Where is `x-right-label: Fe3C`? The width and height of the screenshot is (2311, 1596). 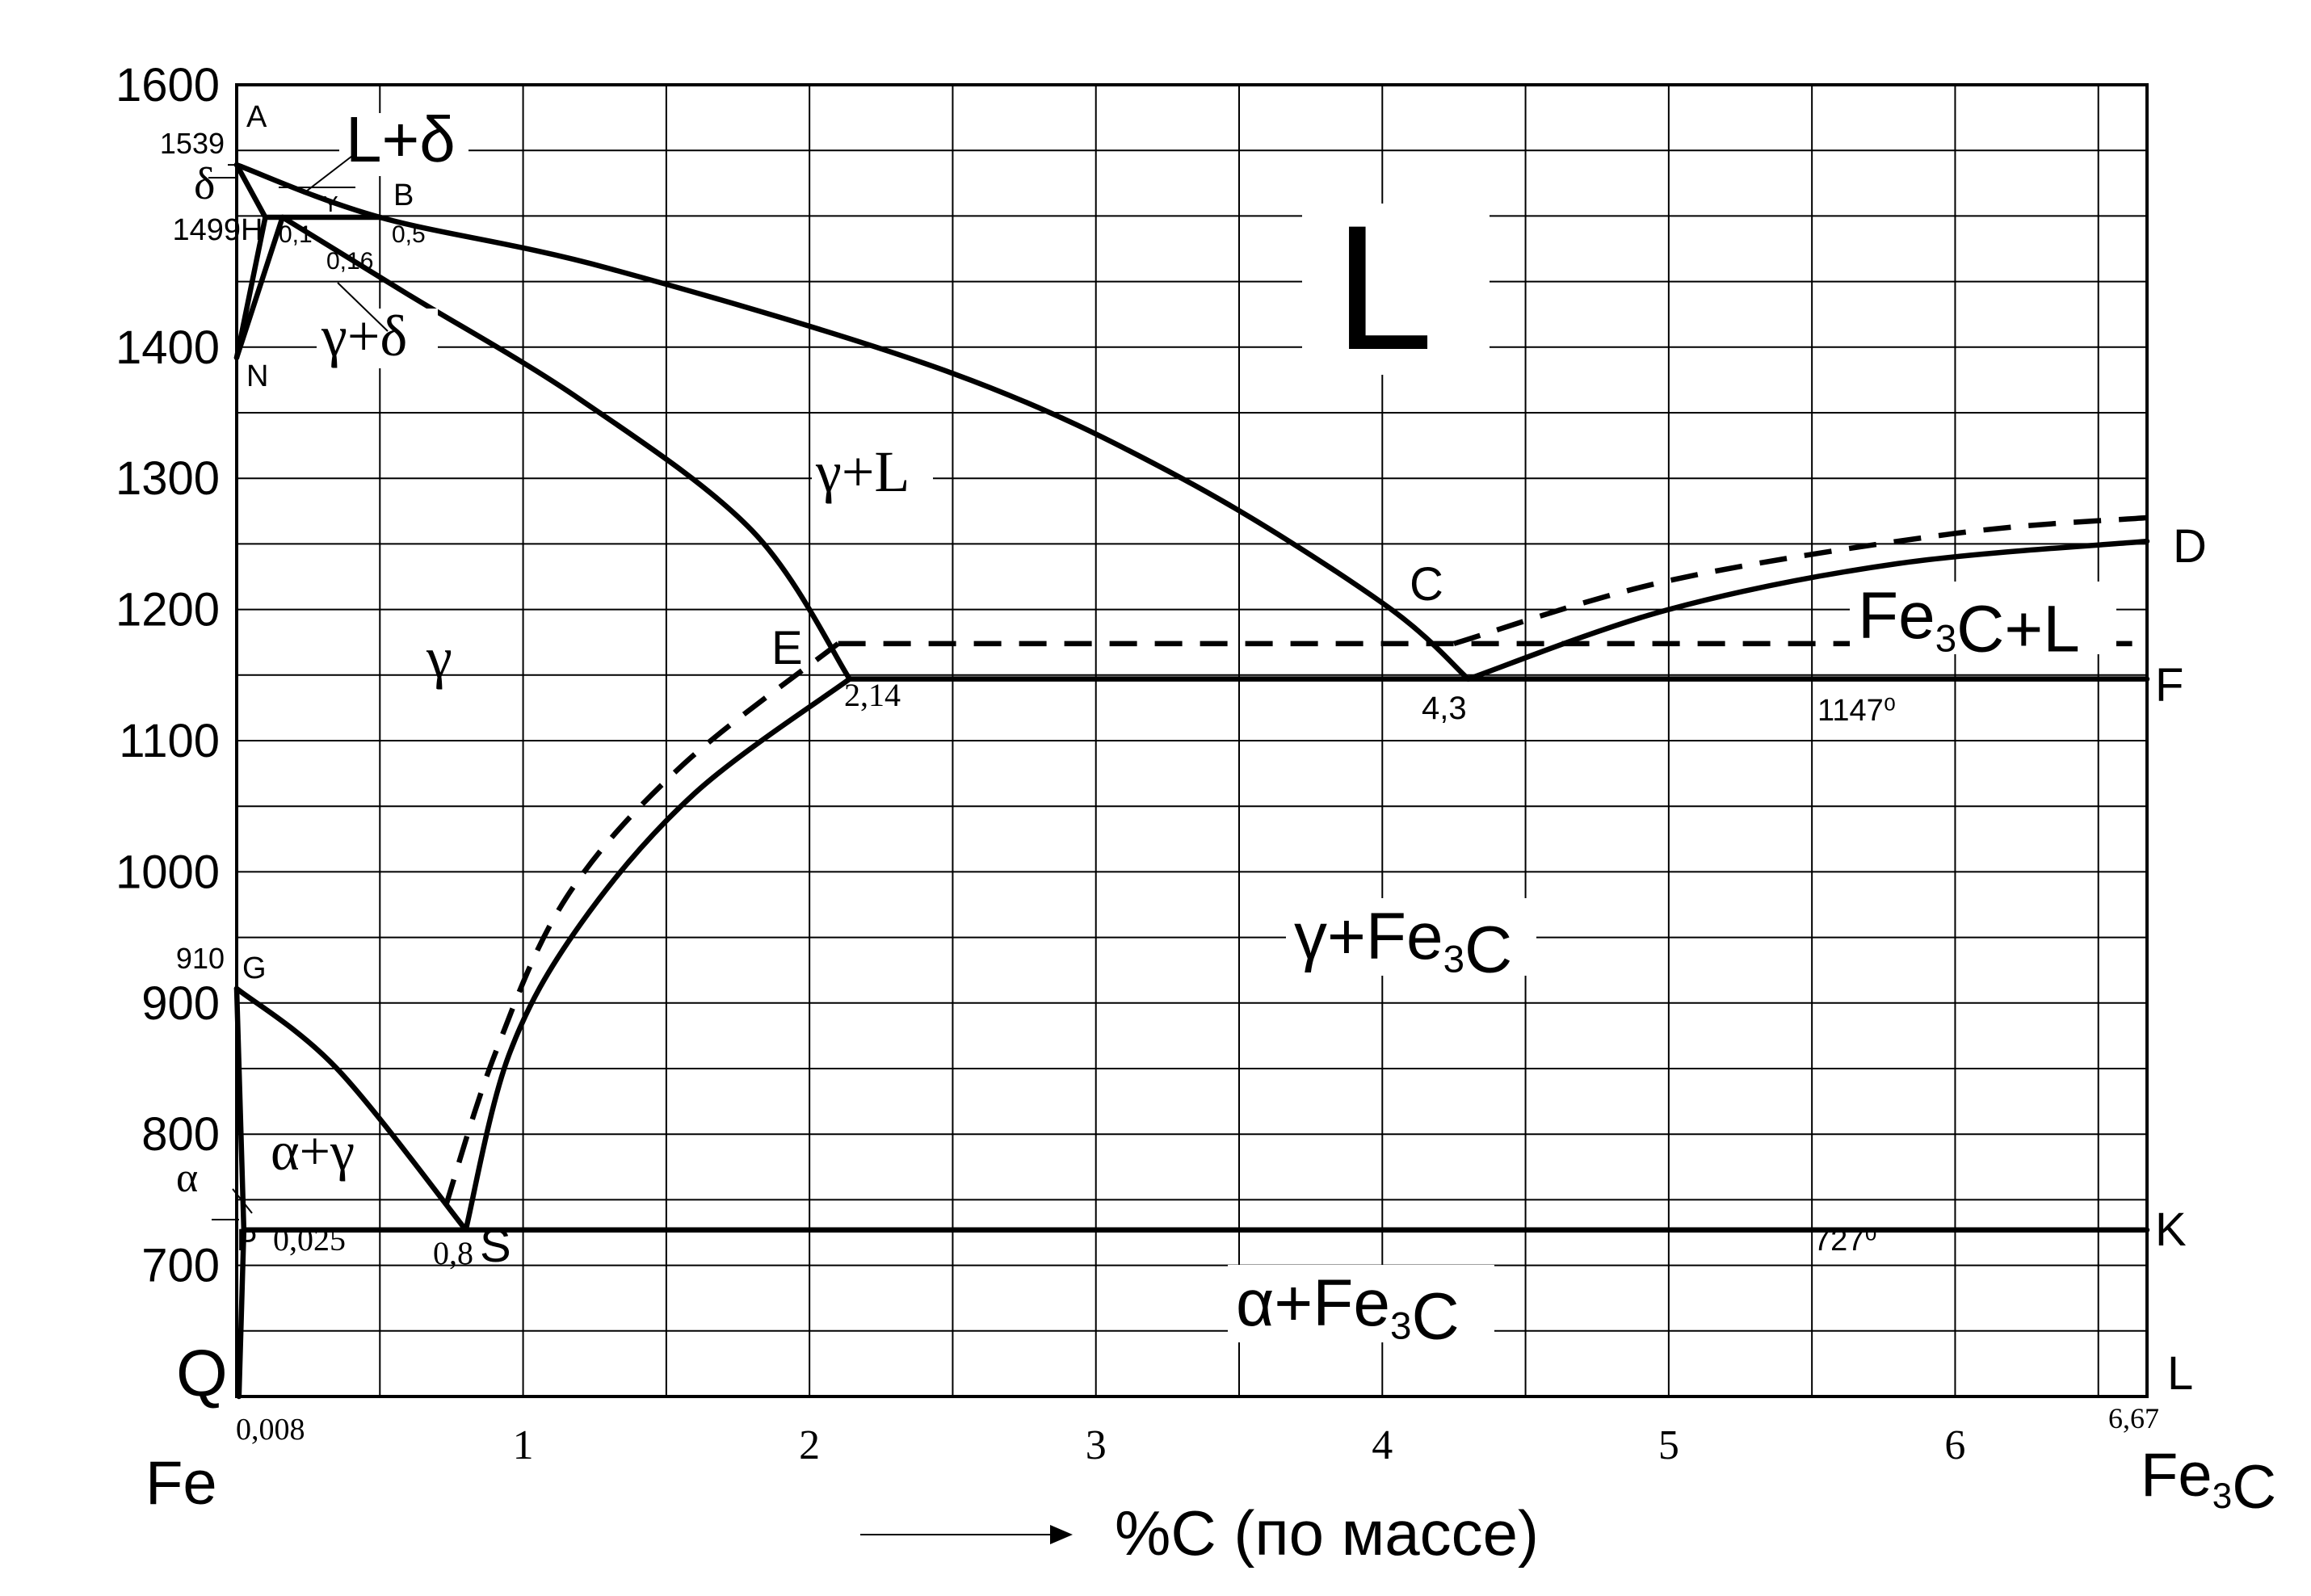
x-right-label: Fe3C is located at coordinates (2208, 1482).